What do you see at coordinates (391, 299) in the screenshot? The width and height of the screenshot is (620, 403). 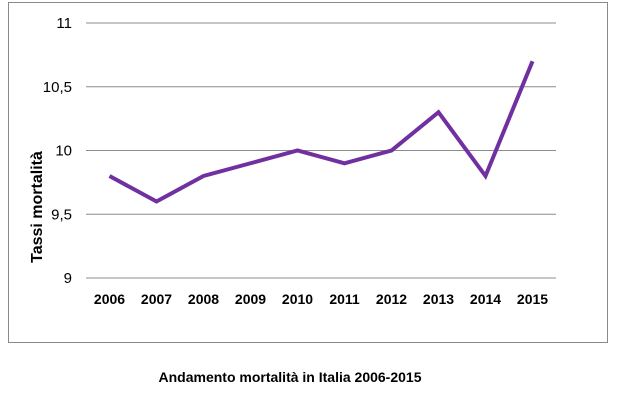 I see `x-tick-label: 2012` at bounding box center [391, 299].